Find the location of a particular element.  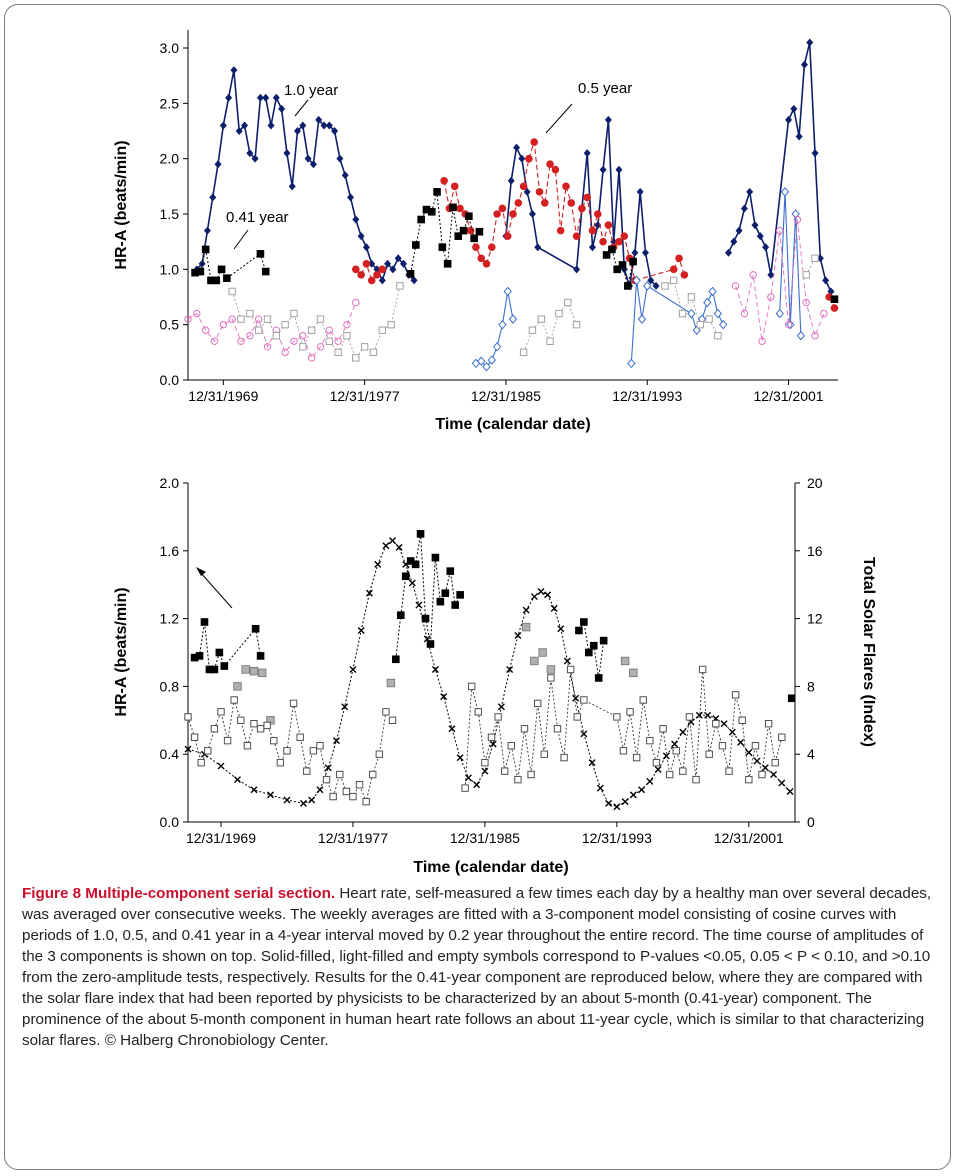

x-tick-label: 12/31/1977 is located at coordinates (365, 396).